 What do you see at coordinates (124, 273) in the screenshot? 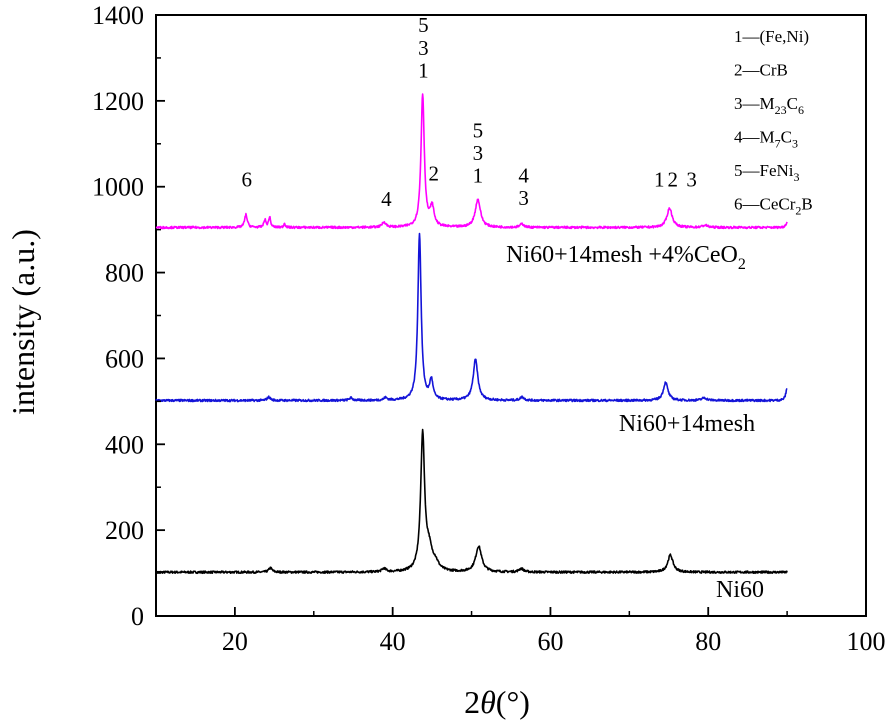
I see `y-tick-label: 800` at bounding box center [124, 273].